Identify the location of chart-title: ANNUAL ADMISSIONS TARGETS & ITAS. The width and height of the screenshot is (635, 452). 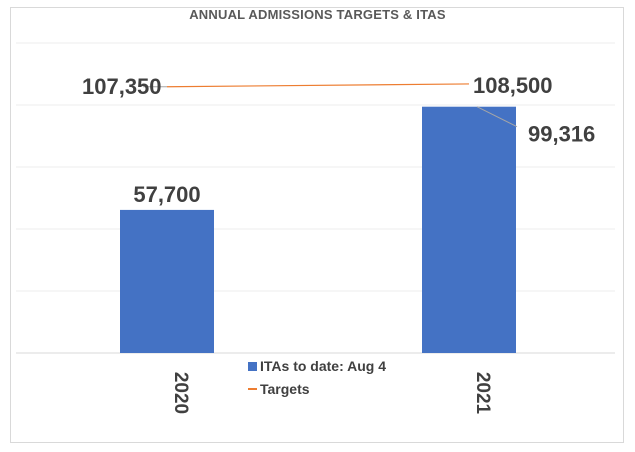
(317, 14).